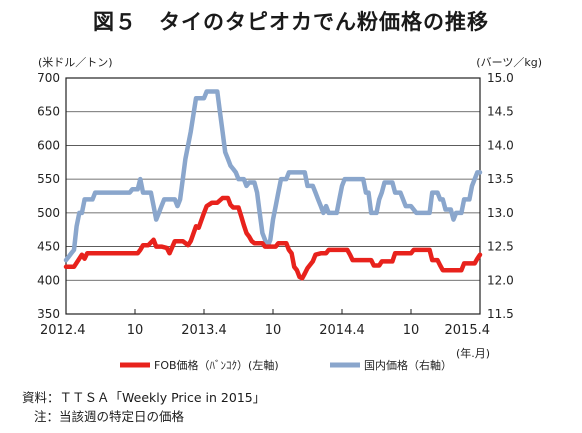  I want to click on y-tick-left: 500, so click(48, 213).